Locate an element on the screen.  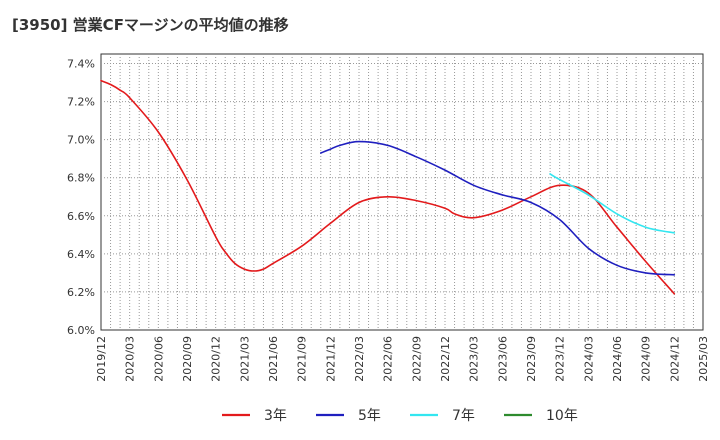
legend-label-1: 3年 is located at coordinates (275, 416).